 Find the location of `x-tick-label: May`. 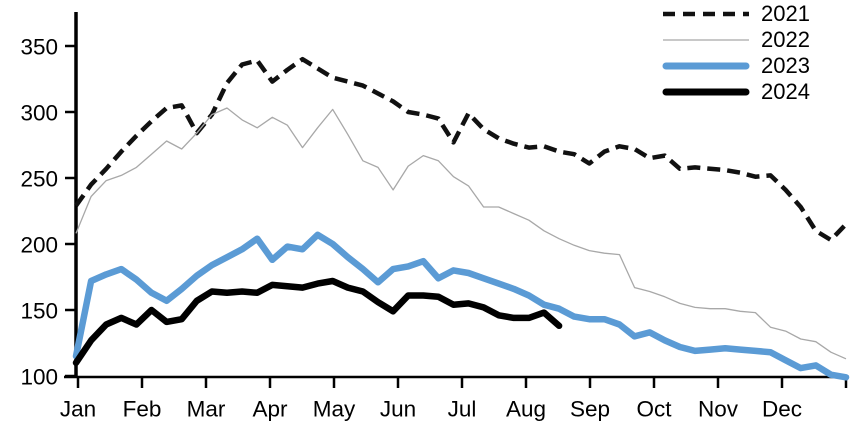

x-tick-label: May is located at coordinates (334, 409).